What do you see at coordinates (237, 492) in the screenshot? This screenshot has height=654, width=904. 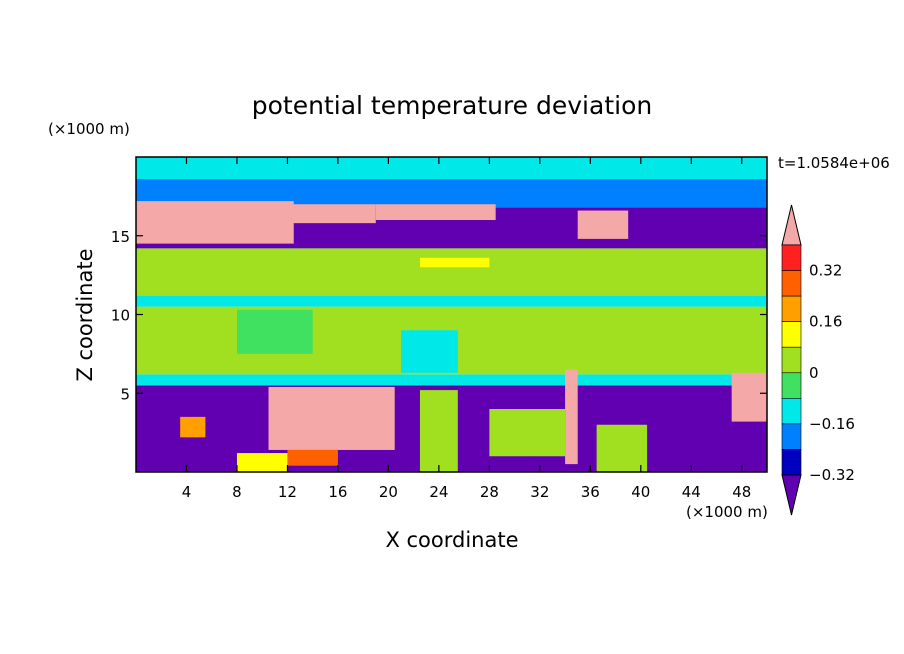 I see `x-tick-label: 8` at bounding box center [237, 492].